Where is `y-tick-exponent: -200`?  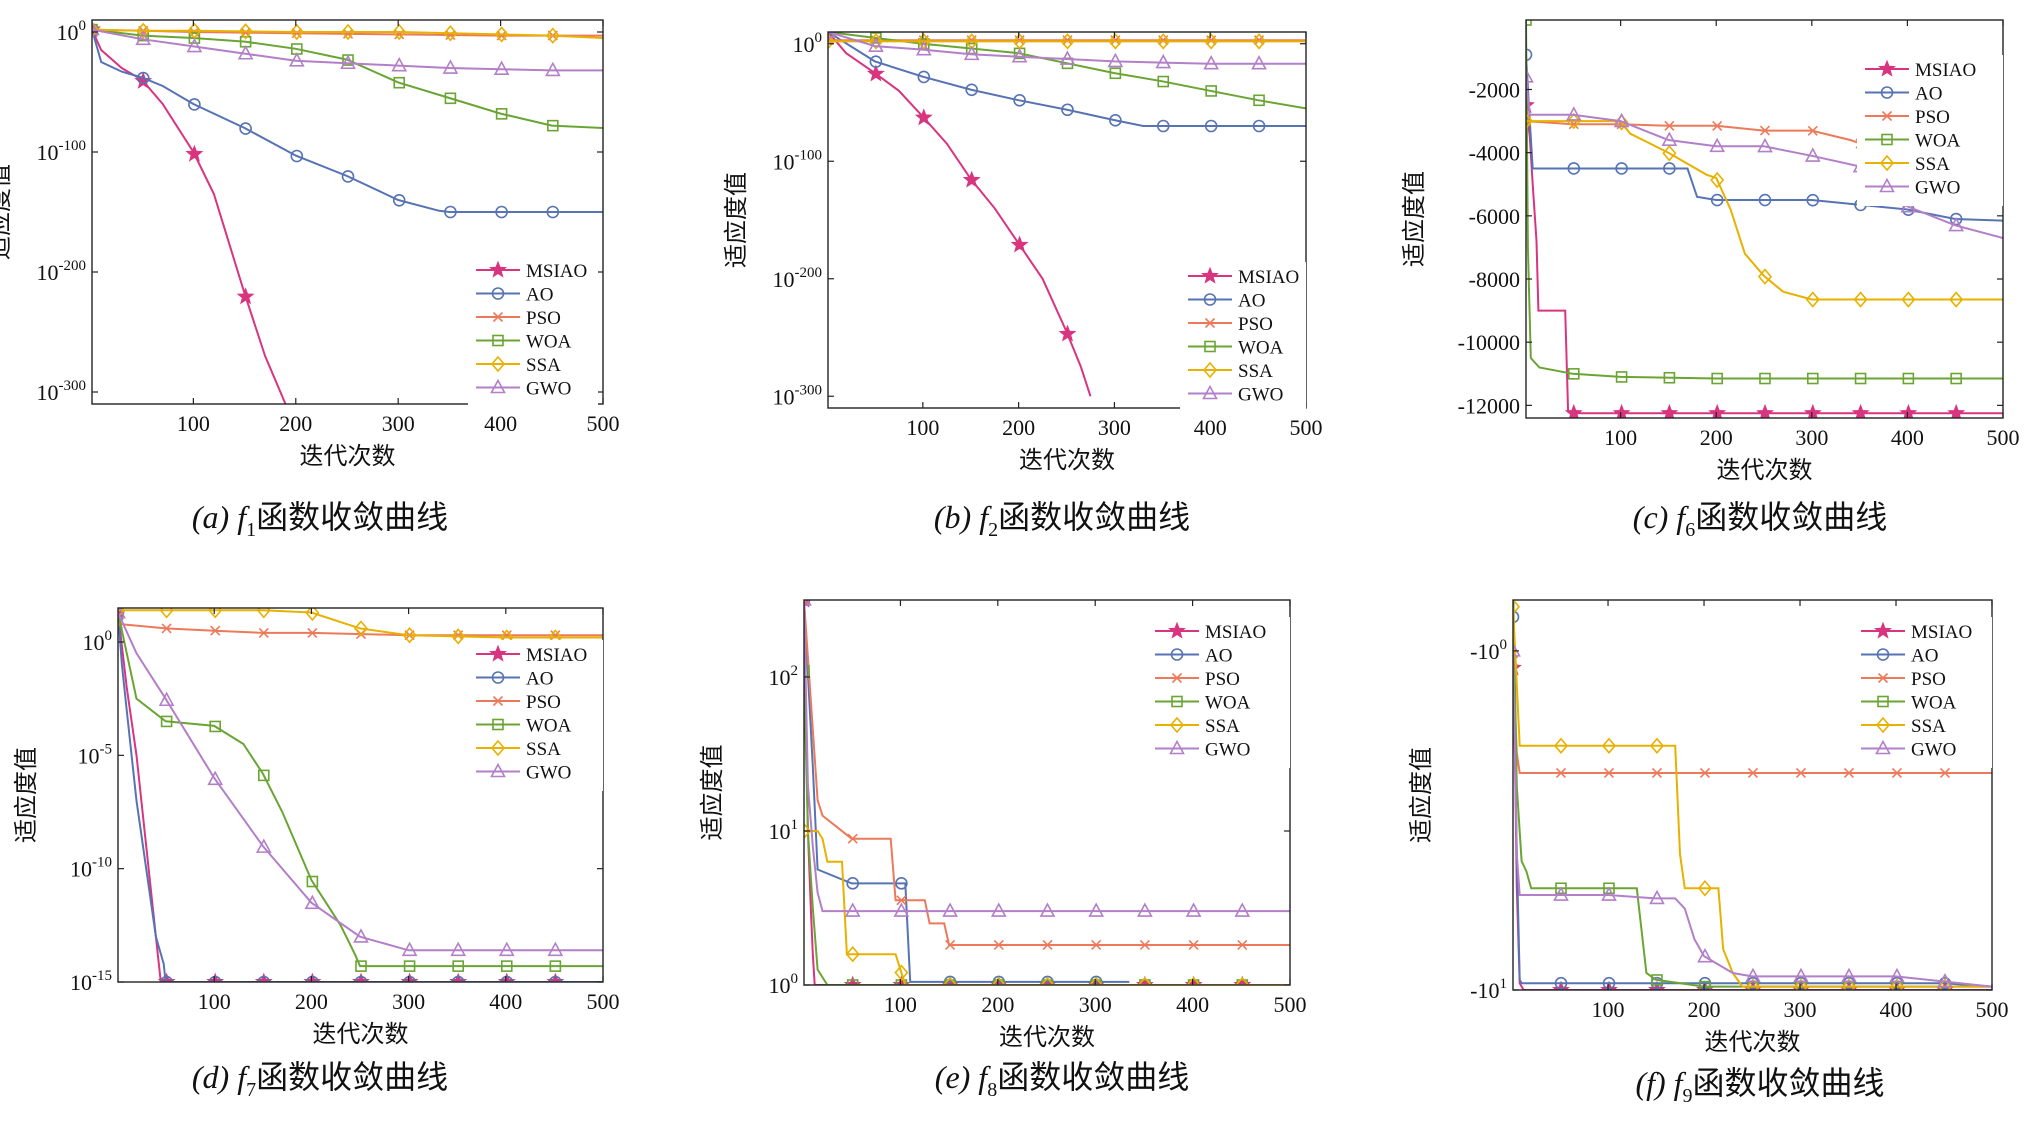
y-tick-exponent: -200 is located at coordinates (809, 273).